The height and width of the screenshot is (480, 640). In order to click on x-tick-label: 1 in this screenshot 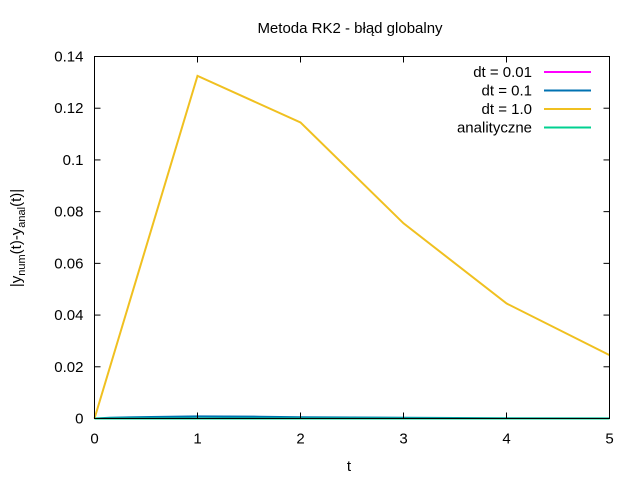, I will do `click(197, 439)`.